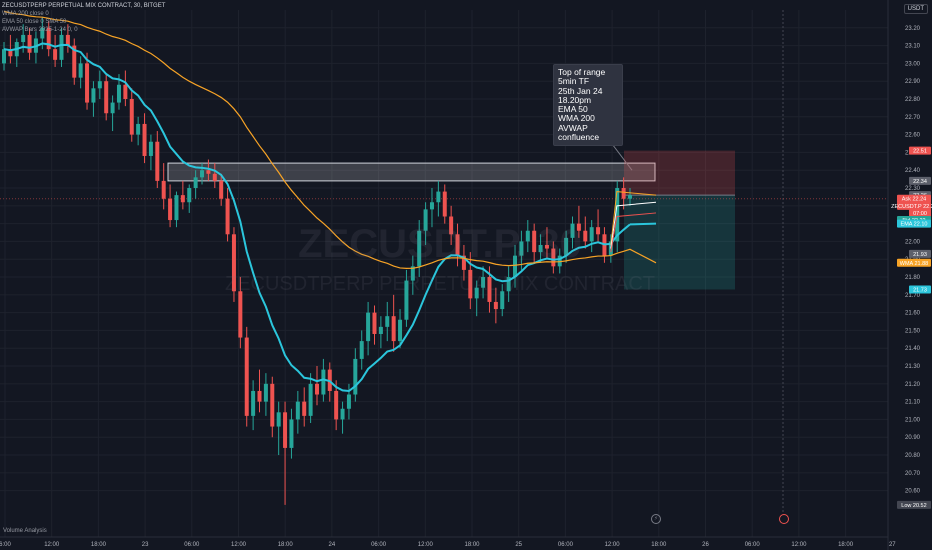  I want to click on price-tag-label: 07:00, so click(920, 214).